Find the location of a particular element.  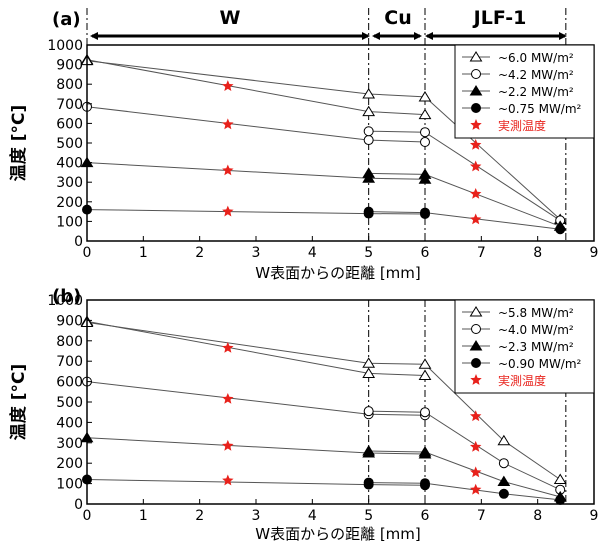

region-label-w: W is located at coordinates (230, 18).